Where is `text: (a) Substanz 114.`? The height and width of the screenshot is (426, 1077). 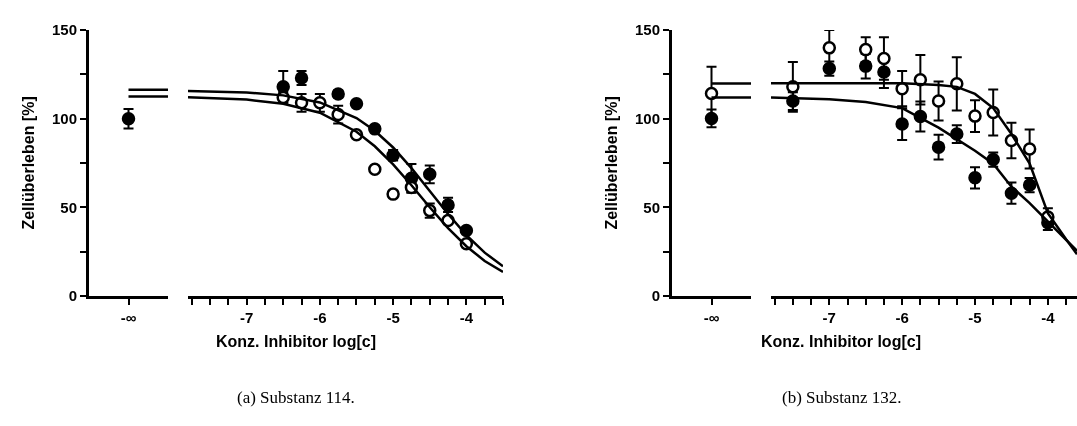 text: (a) Substanz 114. is located at coordinates (296, 397).